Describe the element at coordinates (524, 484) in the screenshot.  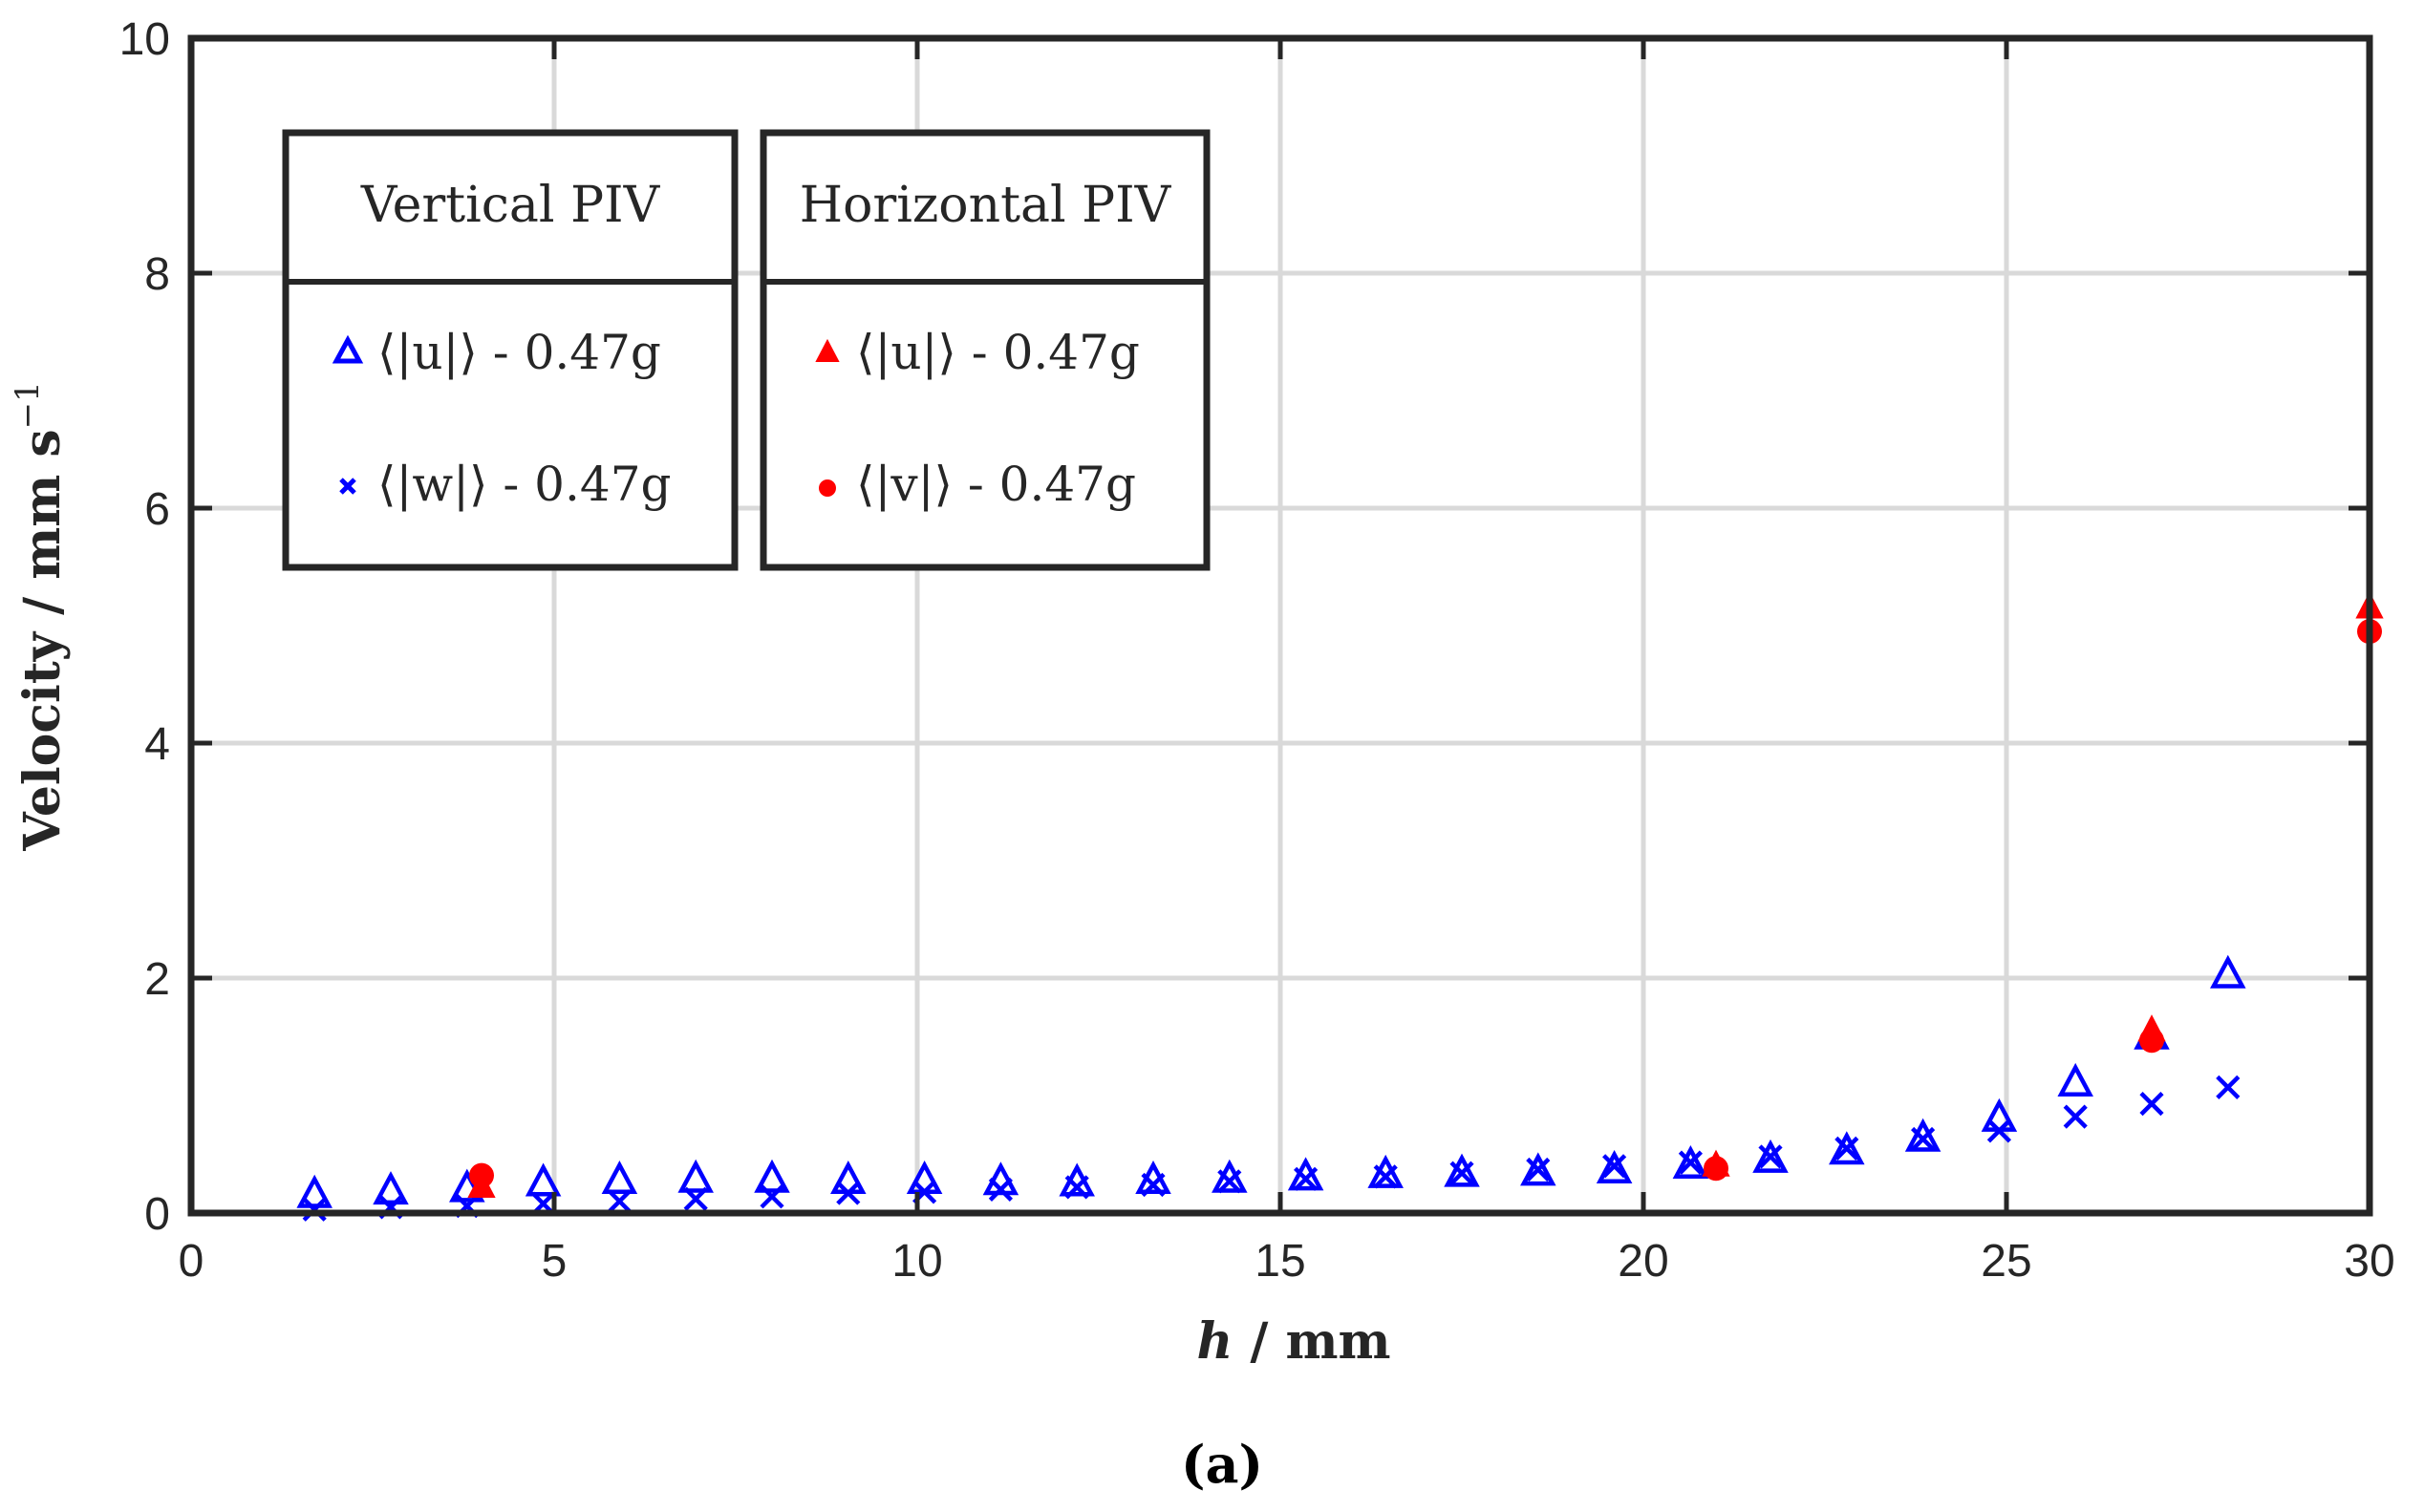
I see `legend-entry-vertical-w: ⟨|w|⟩ - 0.47g` at that location.